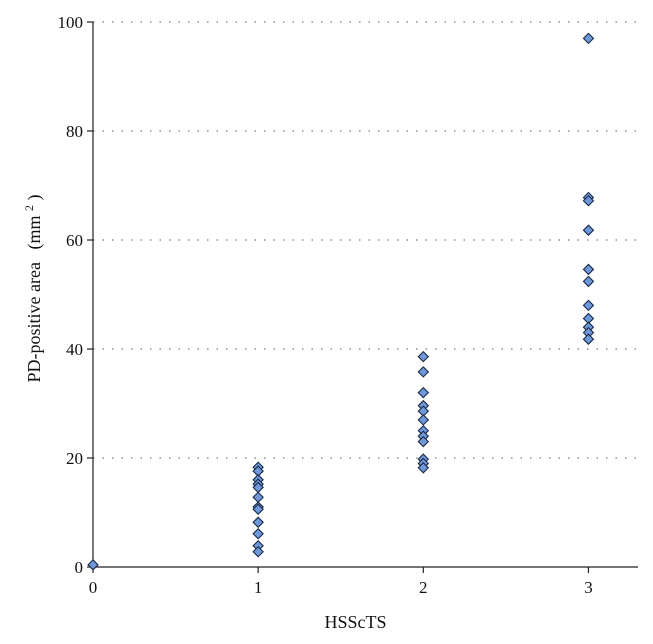  I want to click on y-axis-title-unit-sup: 2, so click(29, 208).